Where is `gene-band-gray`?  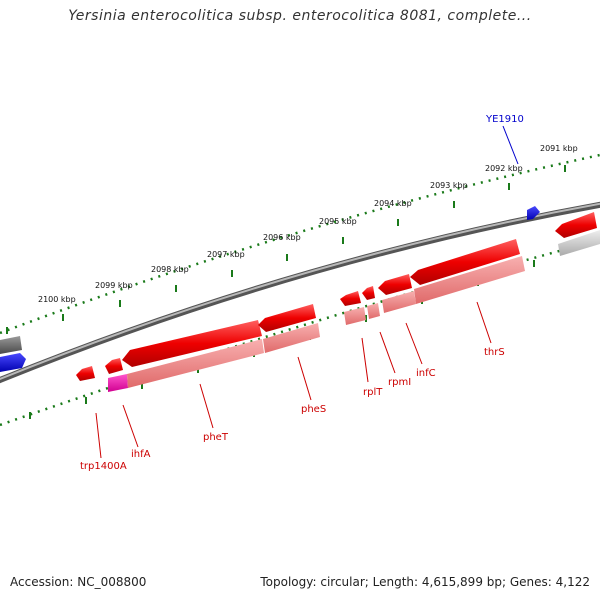
gene-band-gray is located at coordinates (579, 243).